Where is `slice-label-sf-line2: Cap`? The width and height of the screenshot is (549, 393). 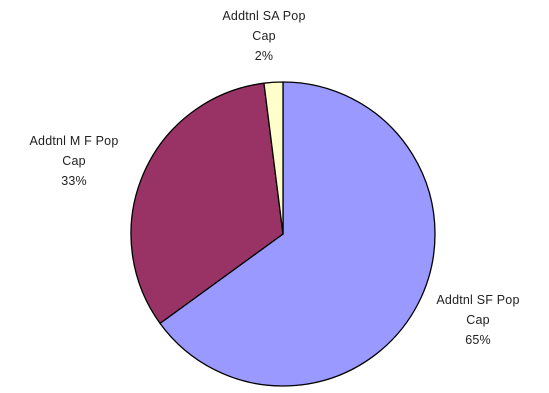 slice-label-sf-line2: Cap is located at coordinates (478, 320).